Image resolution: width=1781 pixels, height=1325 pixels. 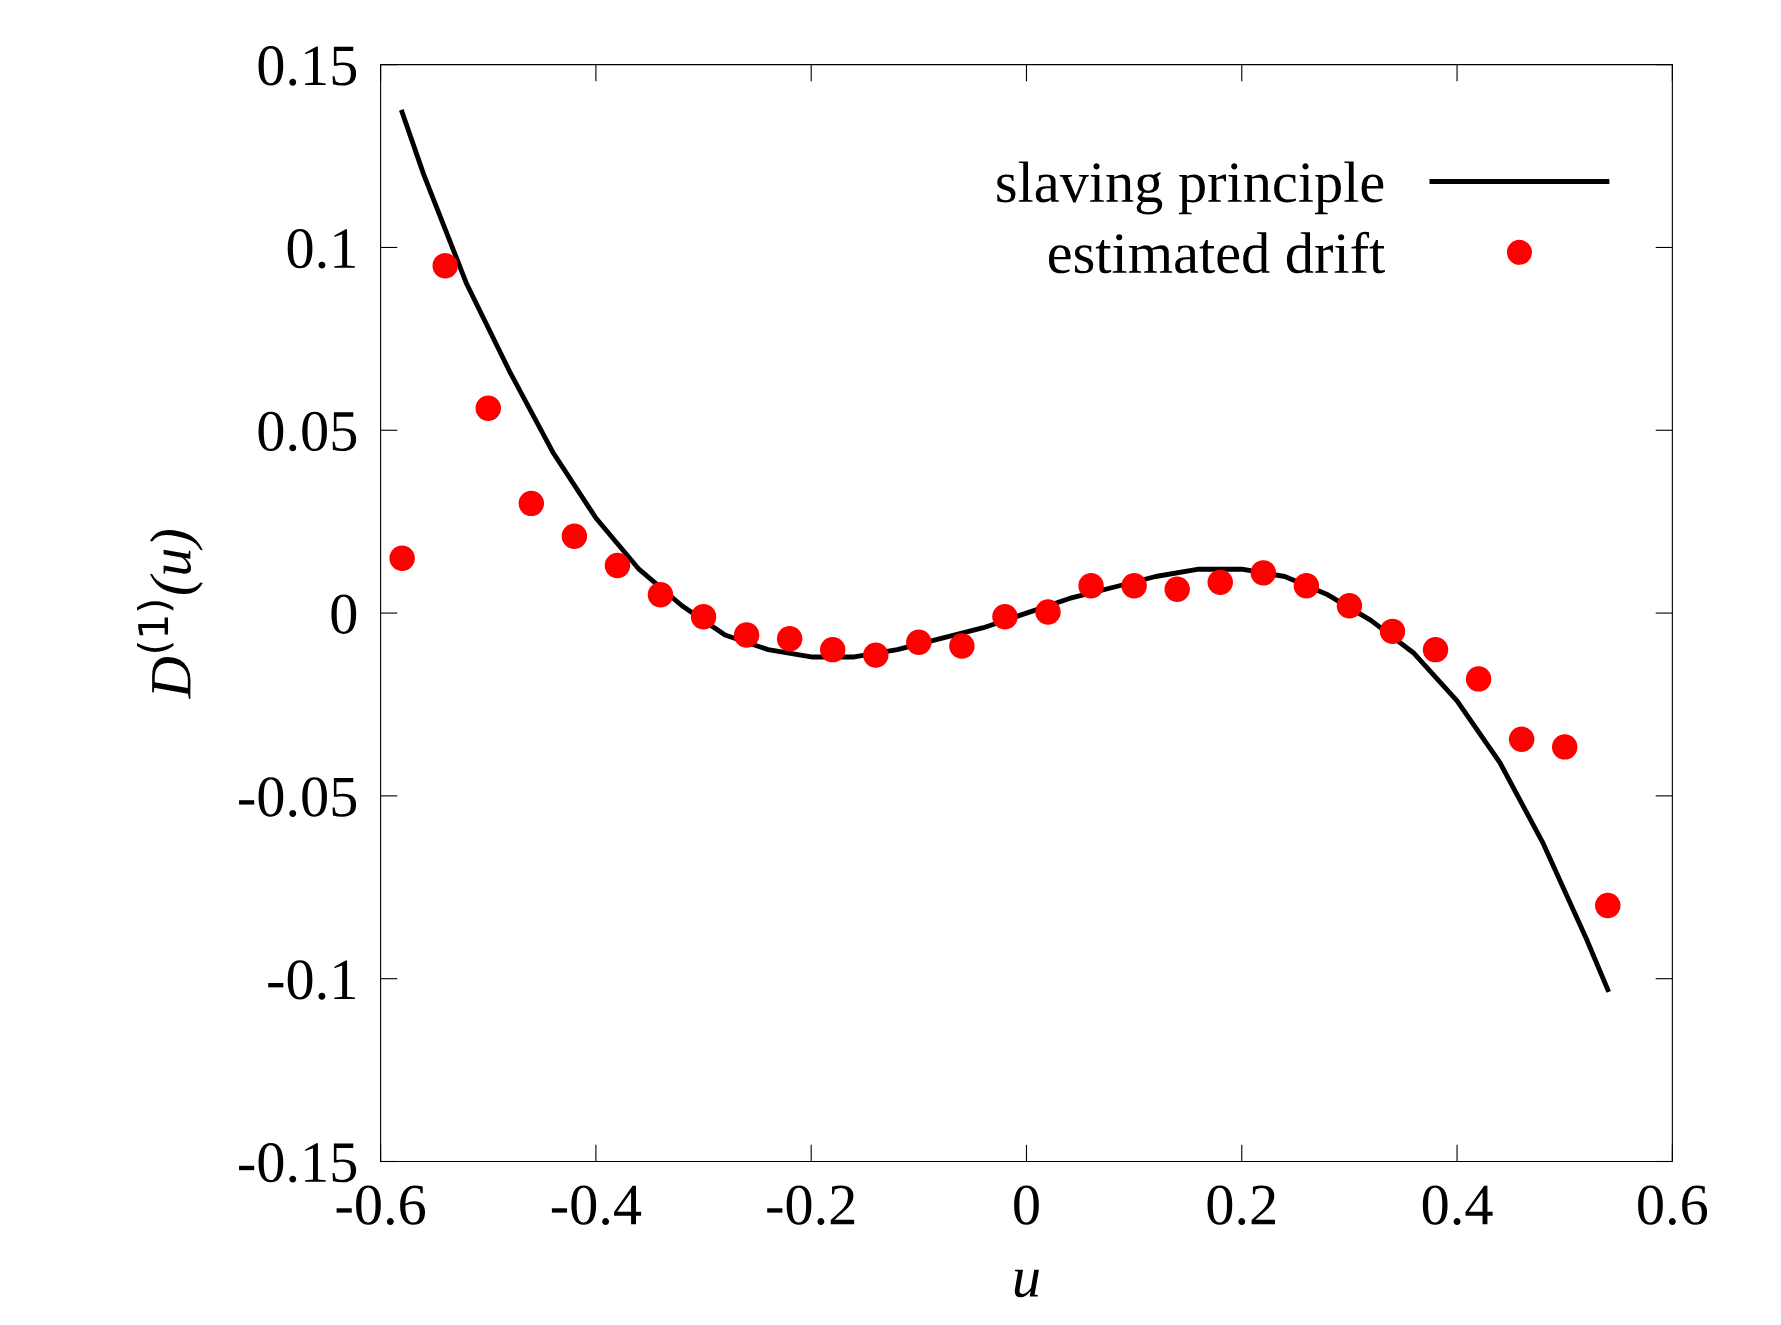 I want to click on y-tick-label: -0.05, so click(x=298, y=797).